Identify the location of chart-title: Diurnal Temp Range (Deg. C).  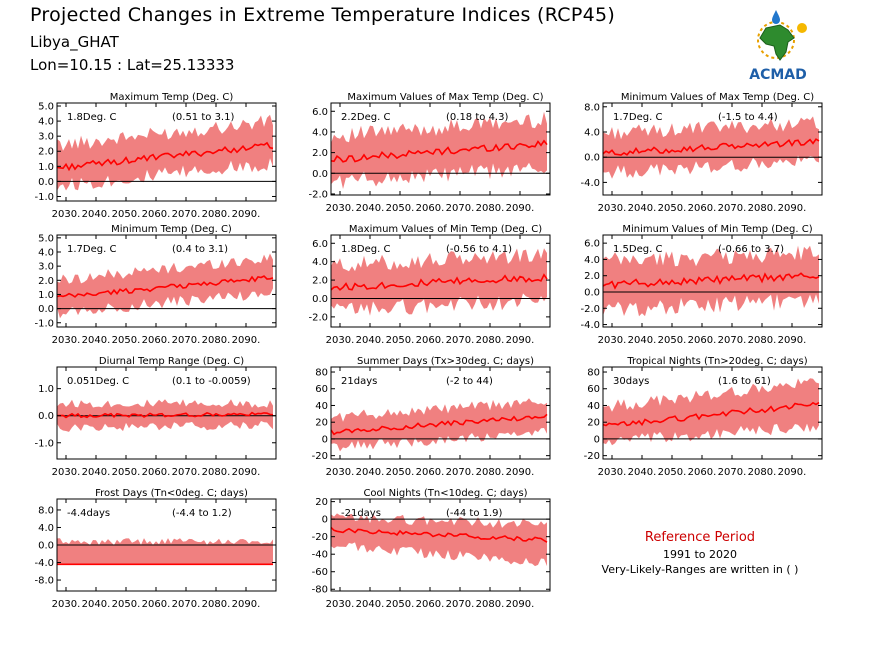
(171, 361).